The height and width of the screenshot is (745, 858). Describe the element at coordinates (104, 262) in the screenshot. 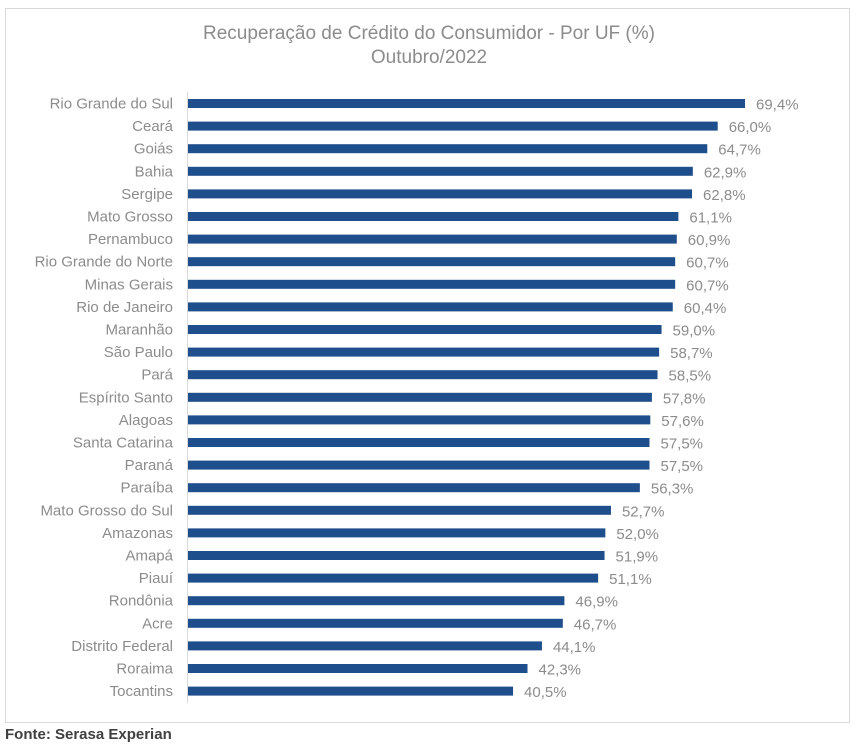

I see `category-label: Rio Grande do Norte` at that location.